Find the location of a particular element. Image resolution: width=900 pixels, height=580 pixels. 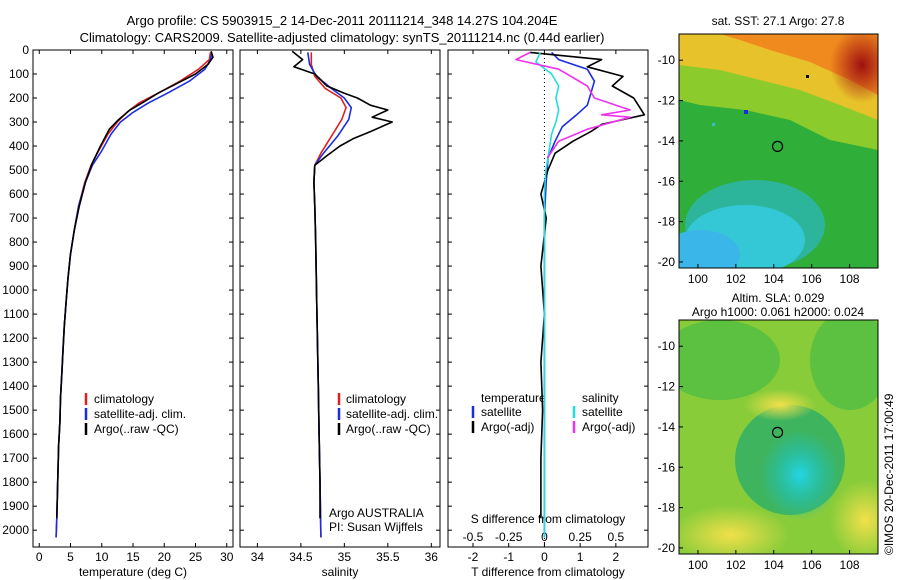

sla-cyan-patch is located at coordinates (800, 475).